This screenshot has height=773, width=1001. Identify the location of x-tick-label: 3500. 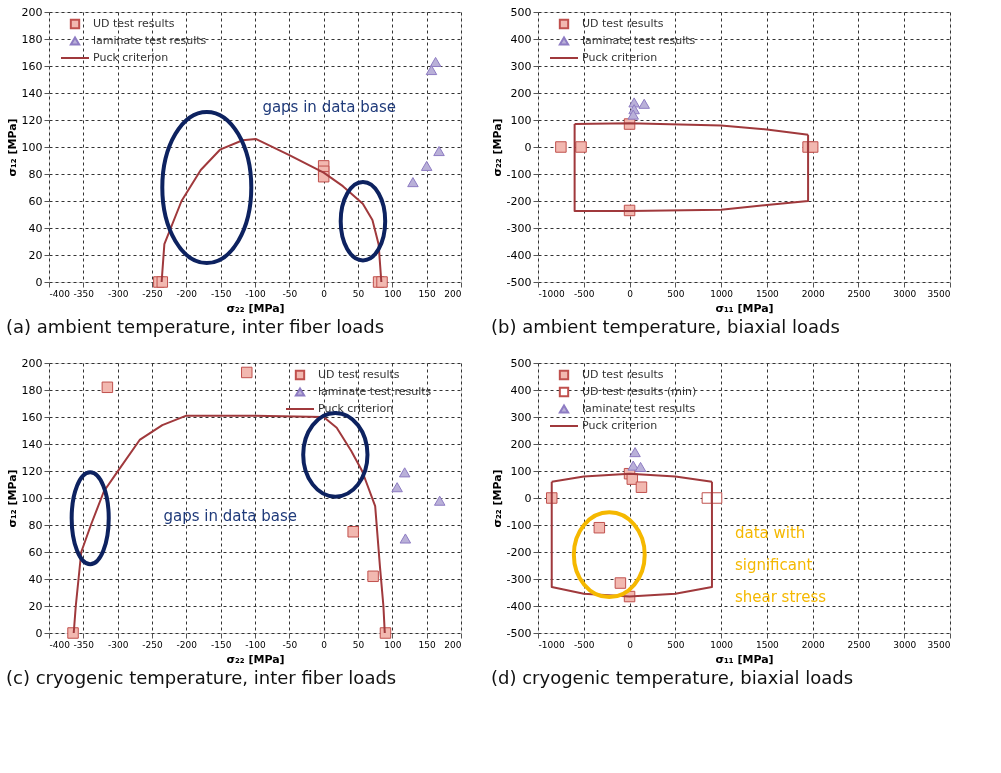
(939, 644).